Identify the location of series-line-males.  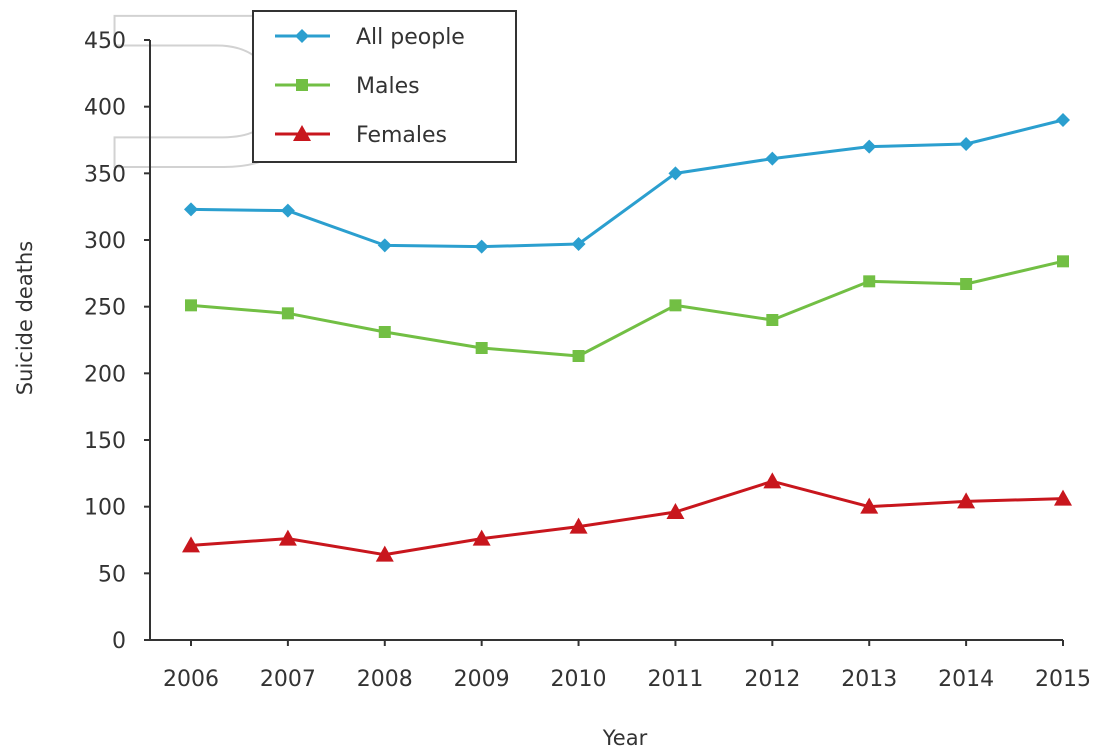
(627, 308).